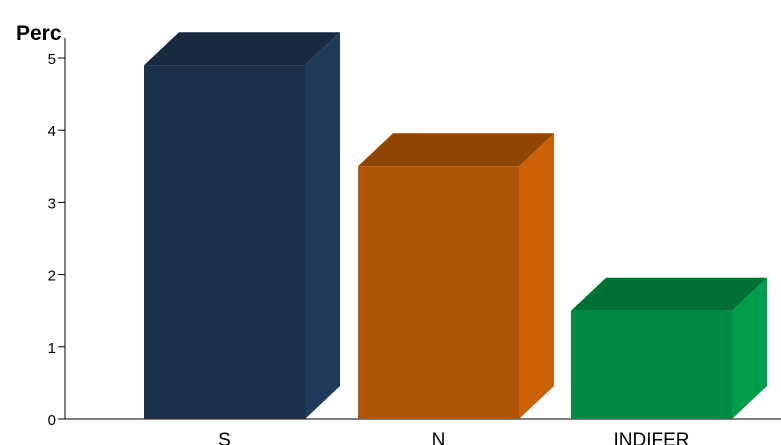  Describe the element at coordinates (52, 131) in the screenshot. I see `y-tick-label: 4` at that location.